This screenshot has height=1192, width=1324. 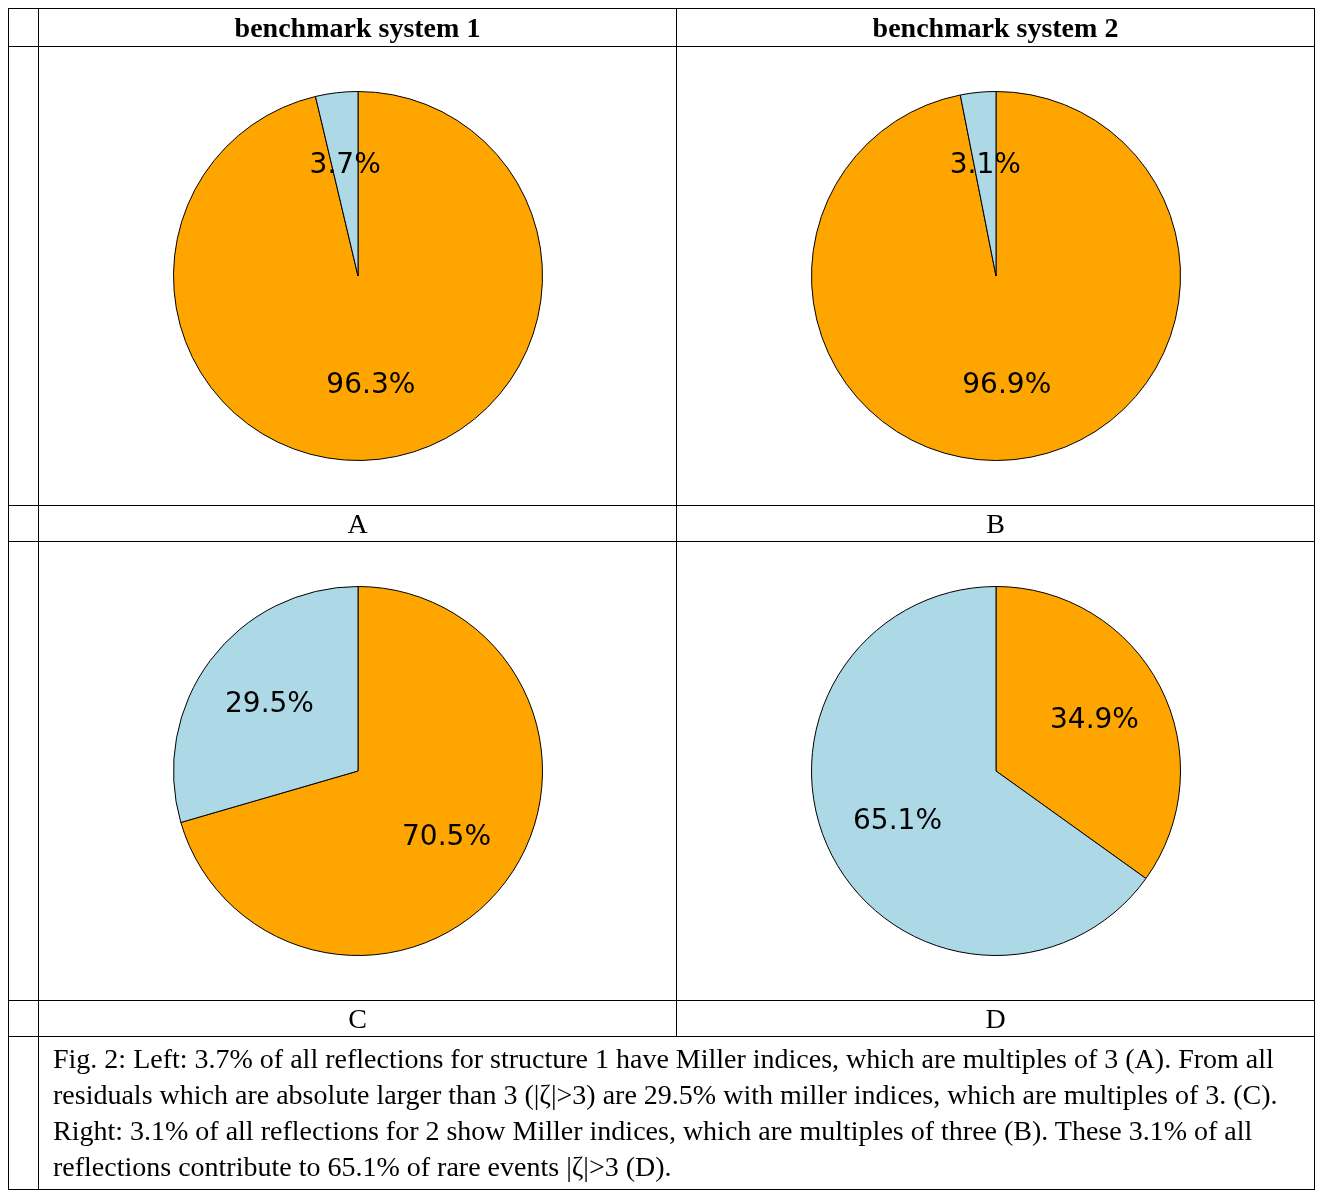 What do you see at coordinates (370, 384) in the screenshot?
I see `data-label: 96.3%` at bounding box center [370, 384].